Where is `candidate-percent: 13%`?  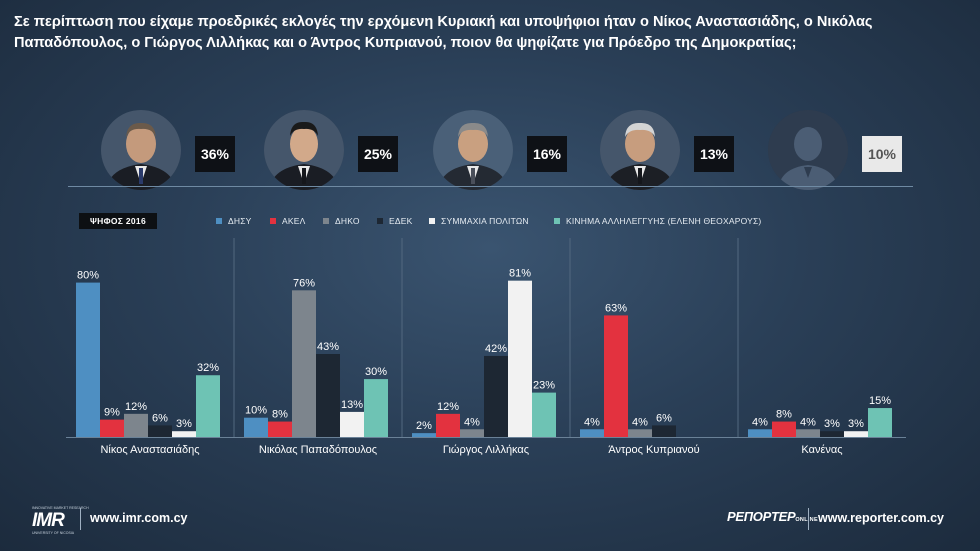
candidate-percent: 13% is located at coordinates (714, 154).